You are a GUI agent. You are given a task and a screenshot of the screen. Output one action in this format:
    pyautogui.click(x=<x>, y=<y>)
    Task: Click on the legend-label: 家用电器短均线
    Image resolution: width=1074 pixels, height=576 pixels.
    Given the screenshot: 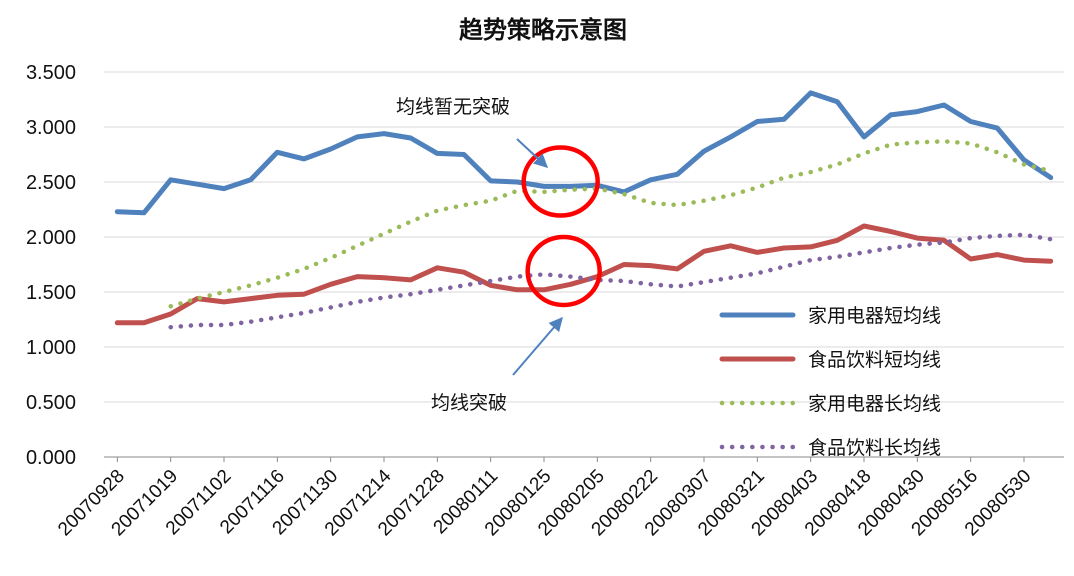 What is the action you would take?
    pyautogui.click(x=874, y=316)
    